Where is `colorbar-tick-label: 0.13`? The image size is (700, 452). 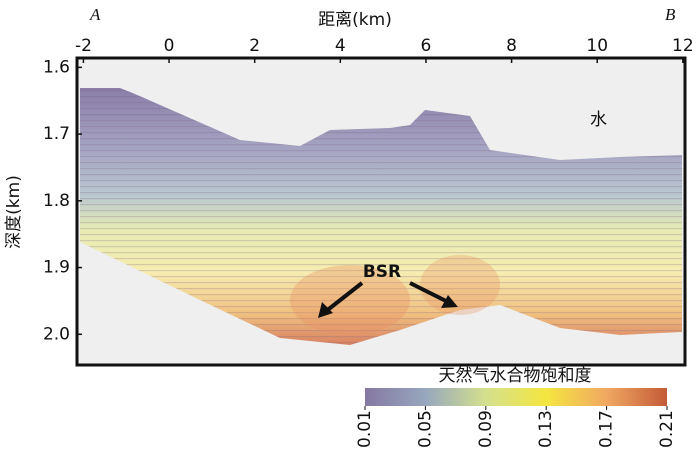 colorbar-tick-label: 0.13 is located at coordinates (546, 429).